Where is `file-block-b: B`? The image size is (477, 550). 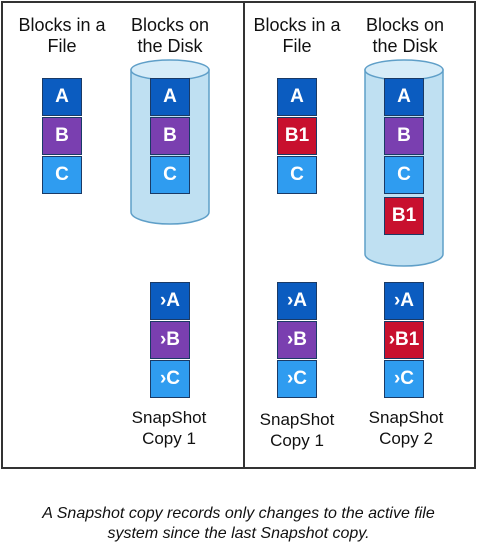
file-block-b: B is located at coordinates (62, 136).